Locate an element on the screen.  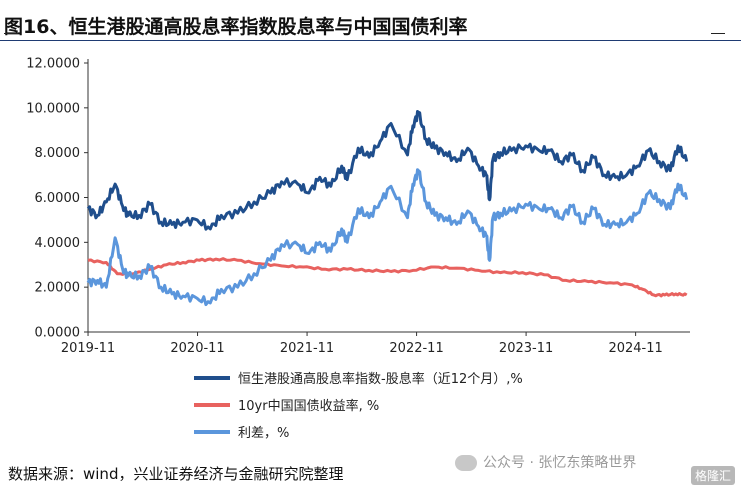
data-source-note: 数据来源：wind，兴业证券经济与金融研究院整理 is located at coordinates (176, 474).